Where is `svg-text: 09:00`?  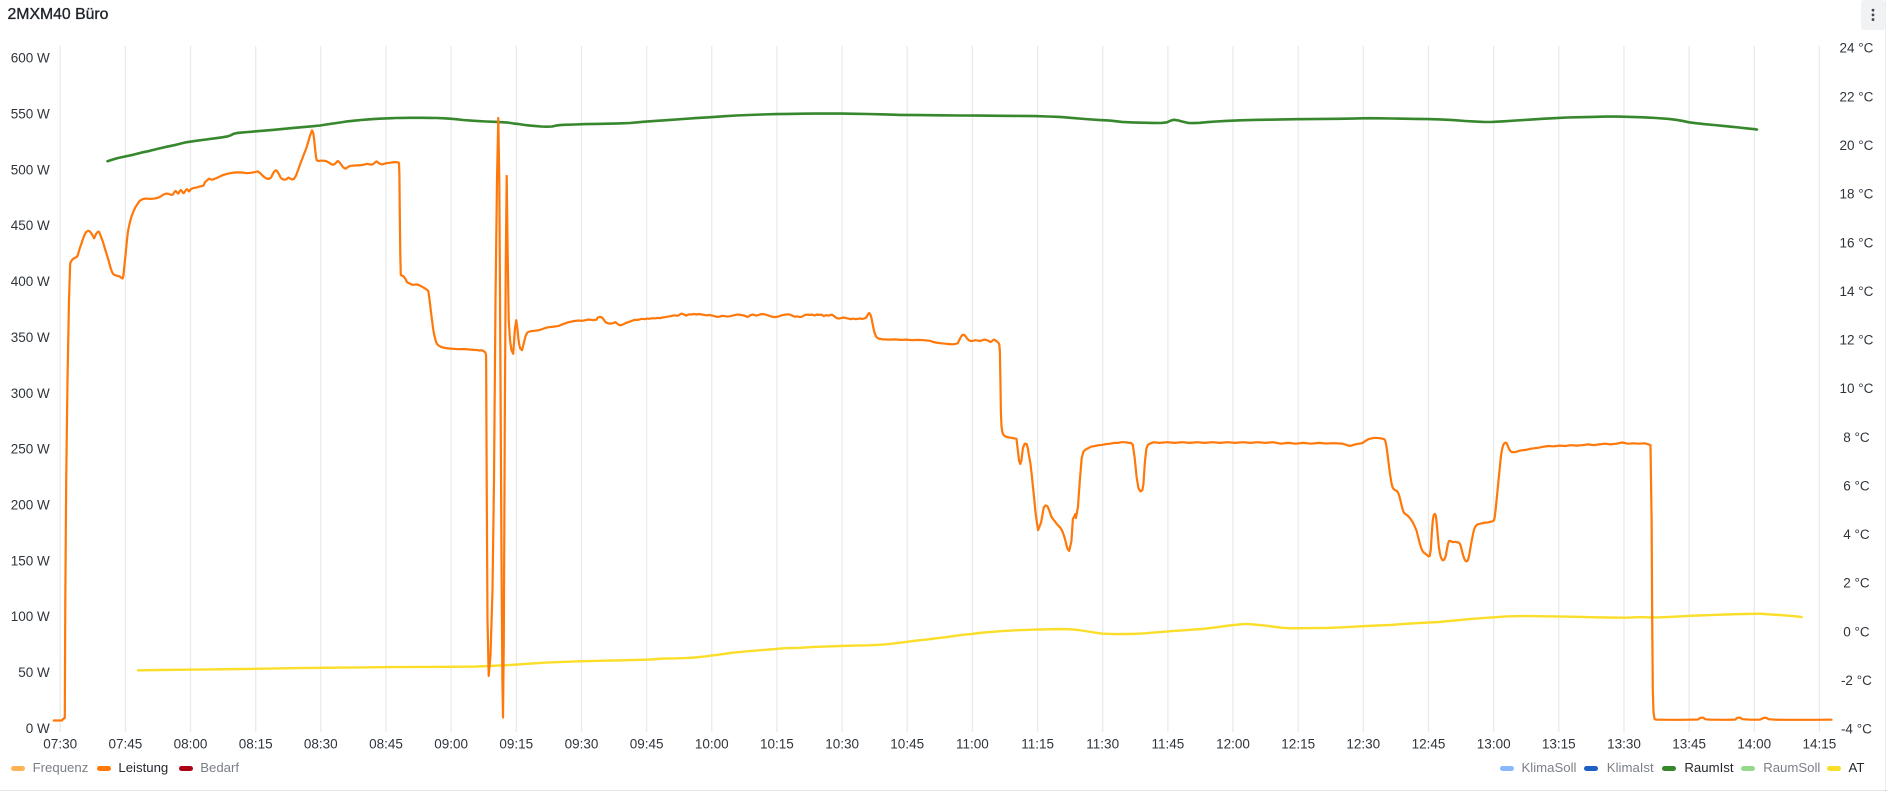
svg-text: 09:00 is located at coordinates (451, 744).